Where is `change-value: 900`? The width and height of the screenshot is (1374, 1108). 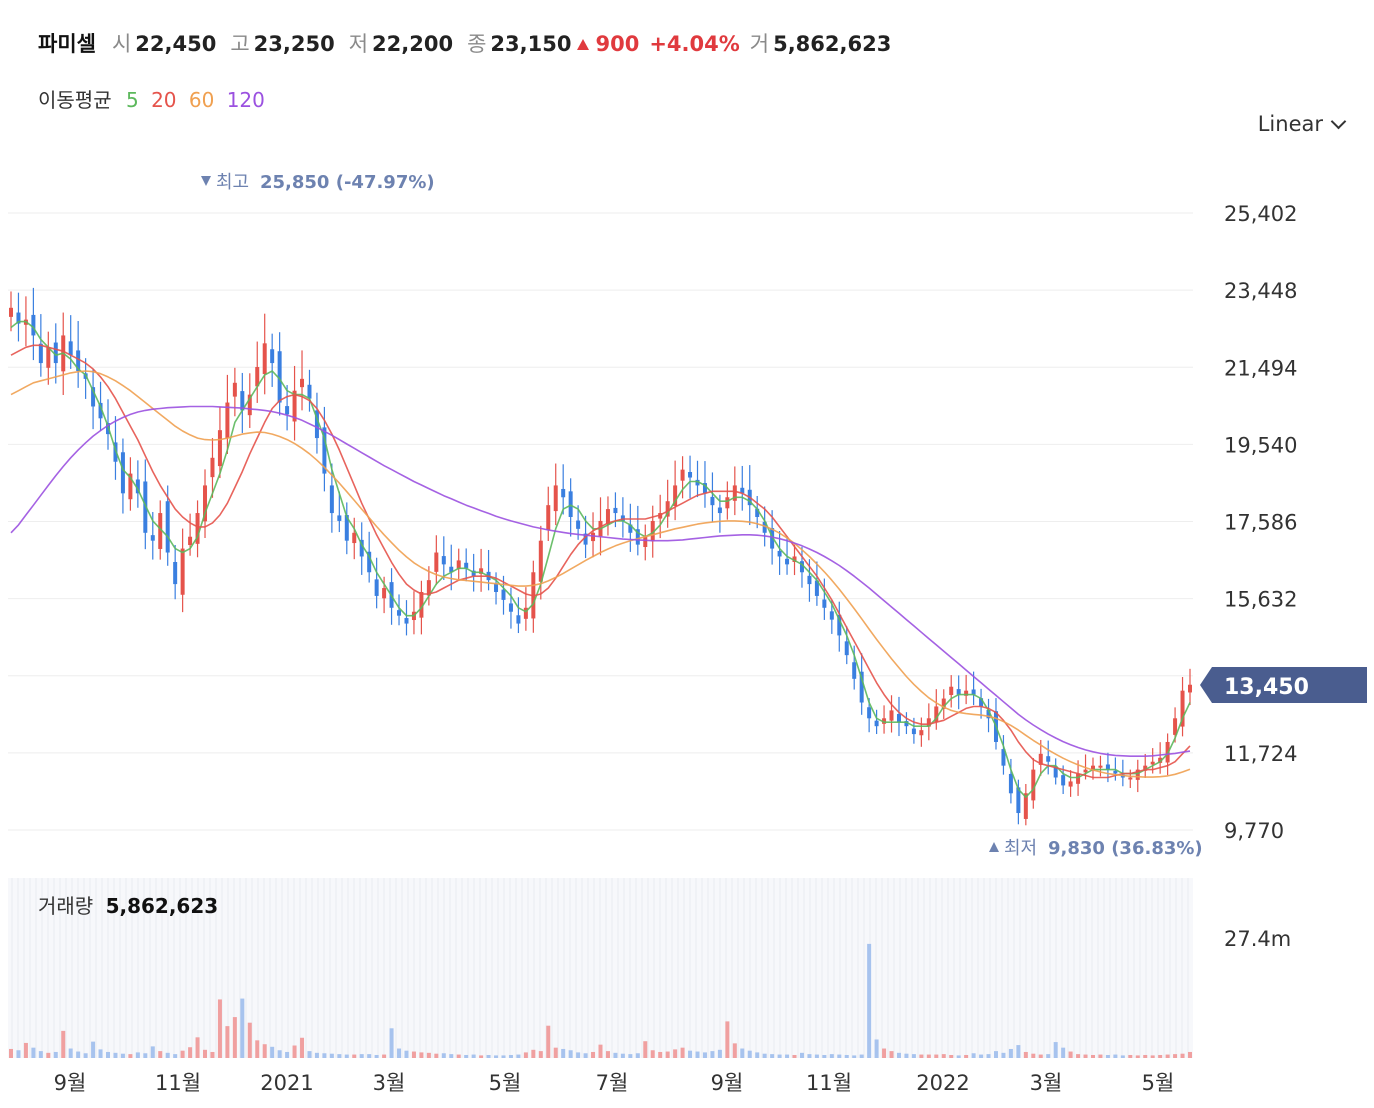
change-value: 900 is located at coordinates (617, 44).